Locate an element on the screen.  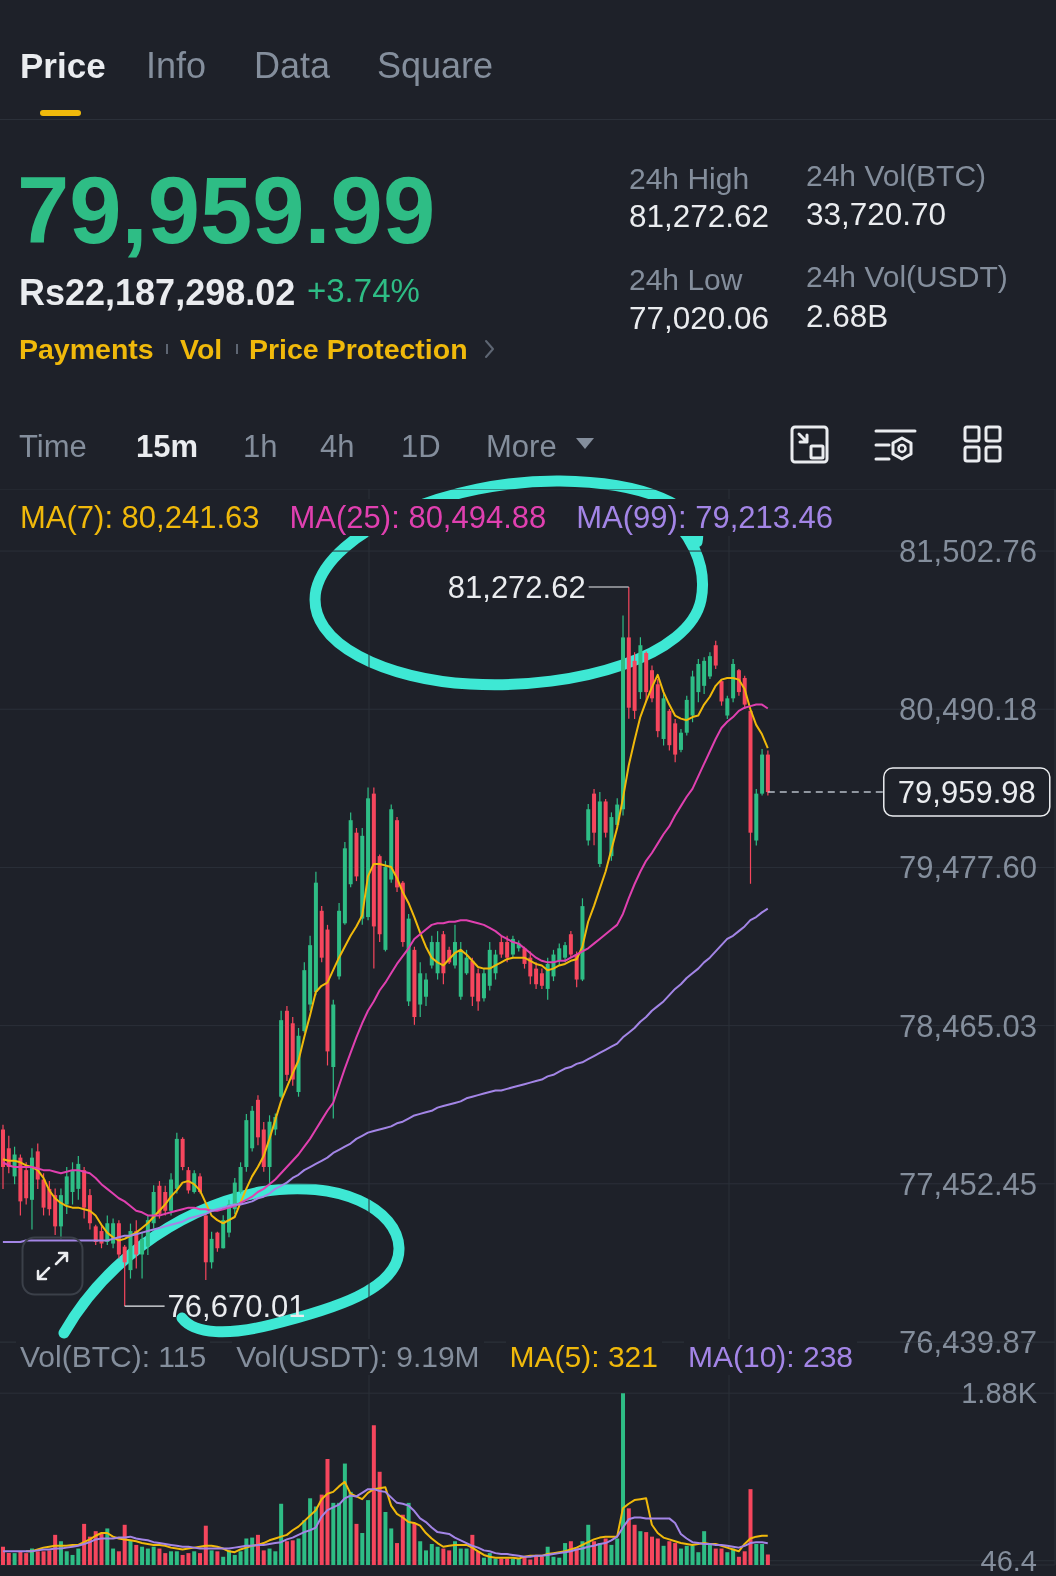
text: 33,720.70 is located at coordinates (876, 215).